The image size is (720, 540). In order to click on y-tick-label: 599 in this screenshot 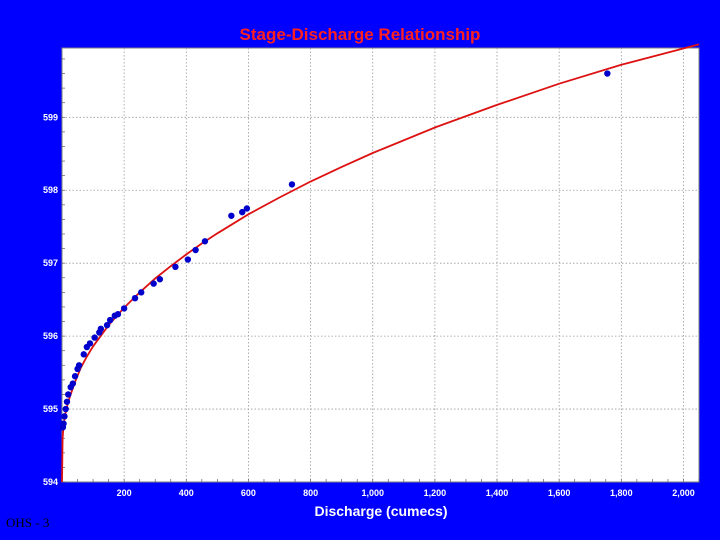, I will do `click(50, 117)`.